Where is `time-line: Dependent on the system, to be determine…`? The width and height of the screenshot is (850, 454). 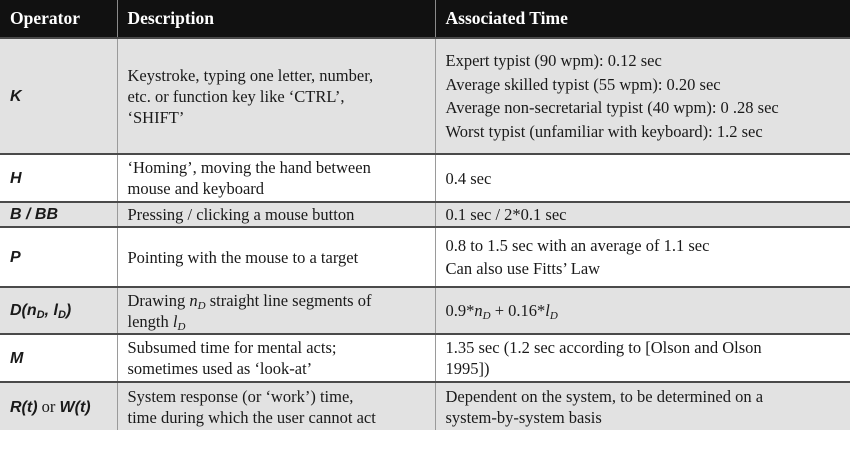 time-line: Dependent on the system, to be determine… is located at coordinates (604, 396).